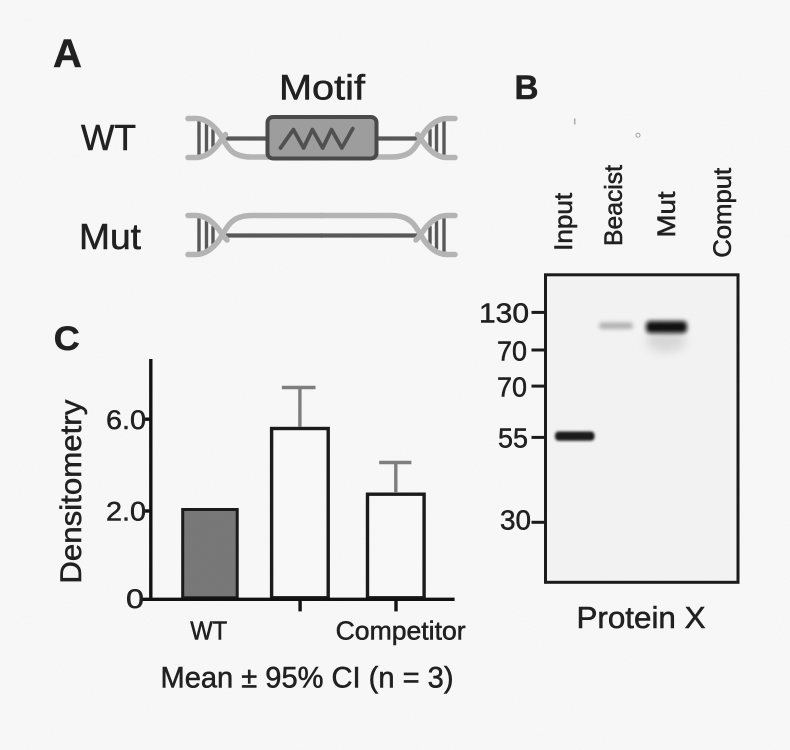 The image size is (790, 750). What do you see at coordinates (401, 631) in the screenshot?
I see `svg-text: Competitor` at bounding box center [401, 631].